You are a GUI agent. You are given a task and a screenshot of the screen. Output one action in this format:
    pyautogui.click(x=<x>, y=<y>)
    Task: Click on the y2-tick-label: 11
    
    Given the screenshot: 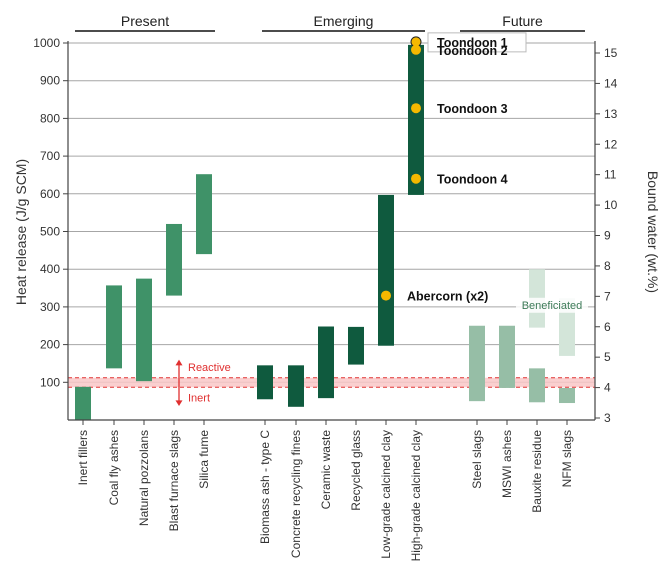 What is the action you would take?
    pyautogui.click(x=610, y=175)
    